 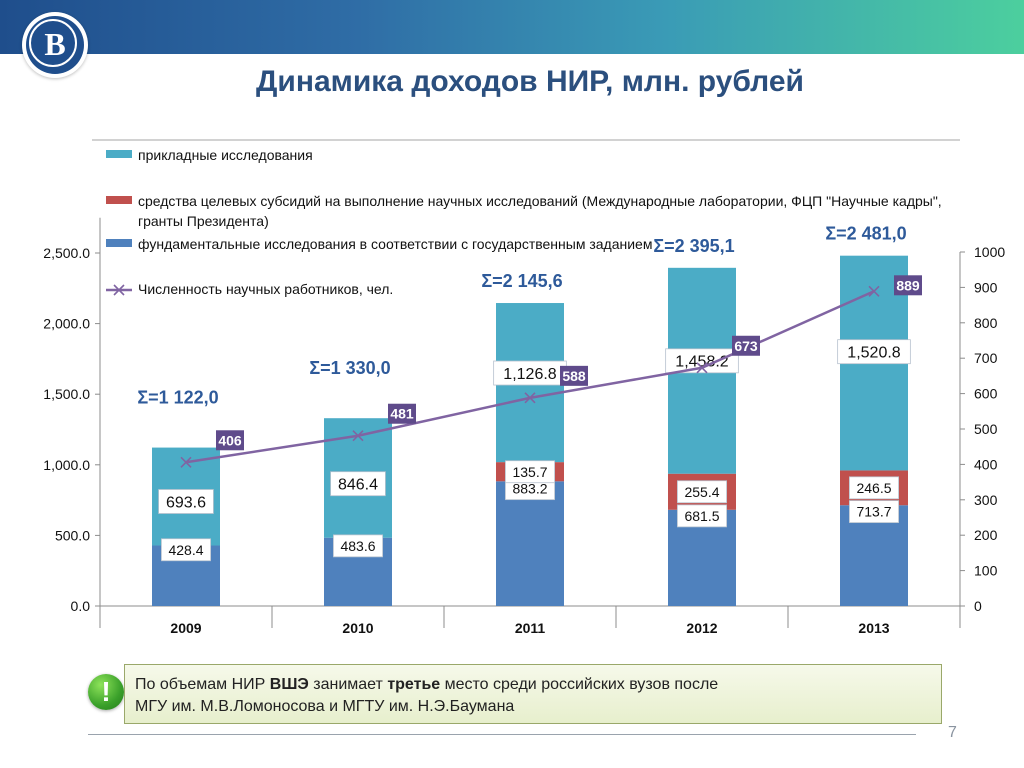 What do you see at coordinates (202, 684) in the screenshot?
I see `note-line1-pre: По объемам НИР` at bounding box center [202, 684].